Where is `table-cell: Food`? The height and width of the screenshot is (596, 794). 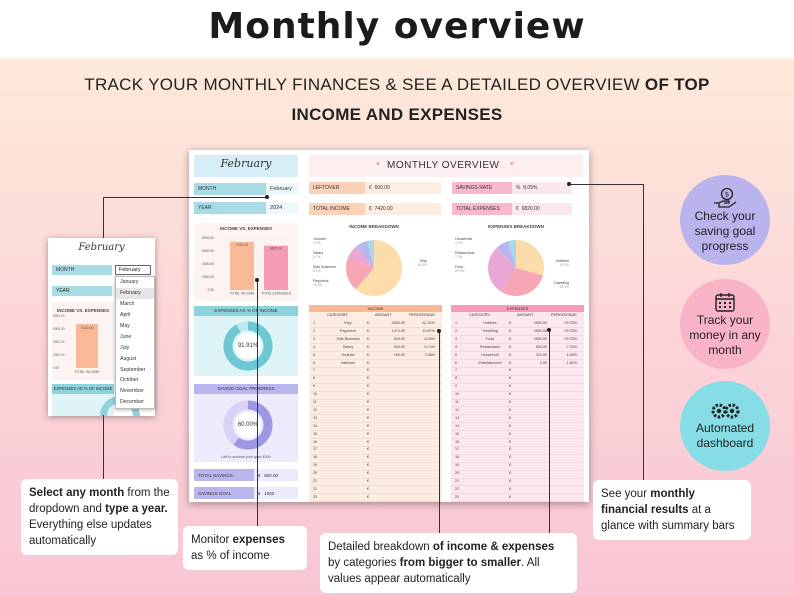
table-cell: Food is located at coordinates (490, 338).